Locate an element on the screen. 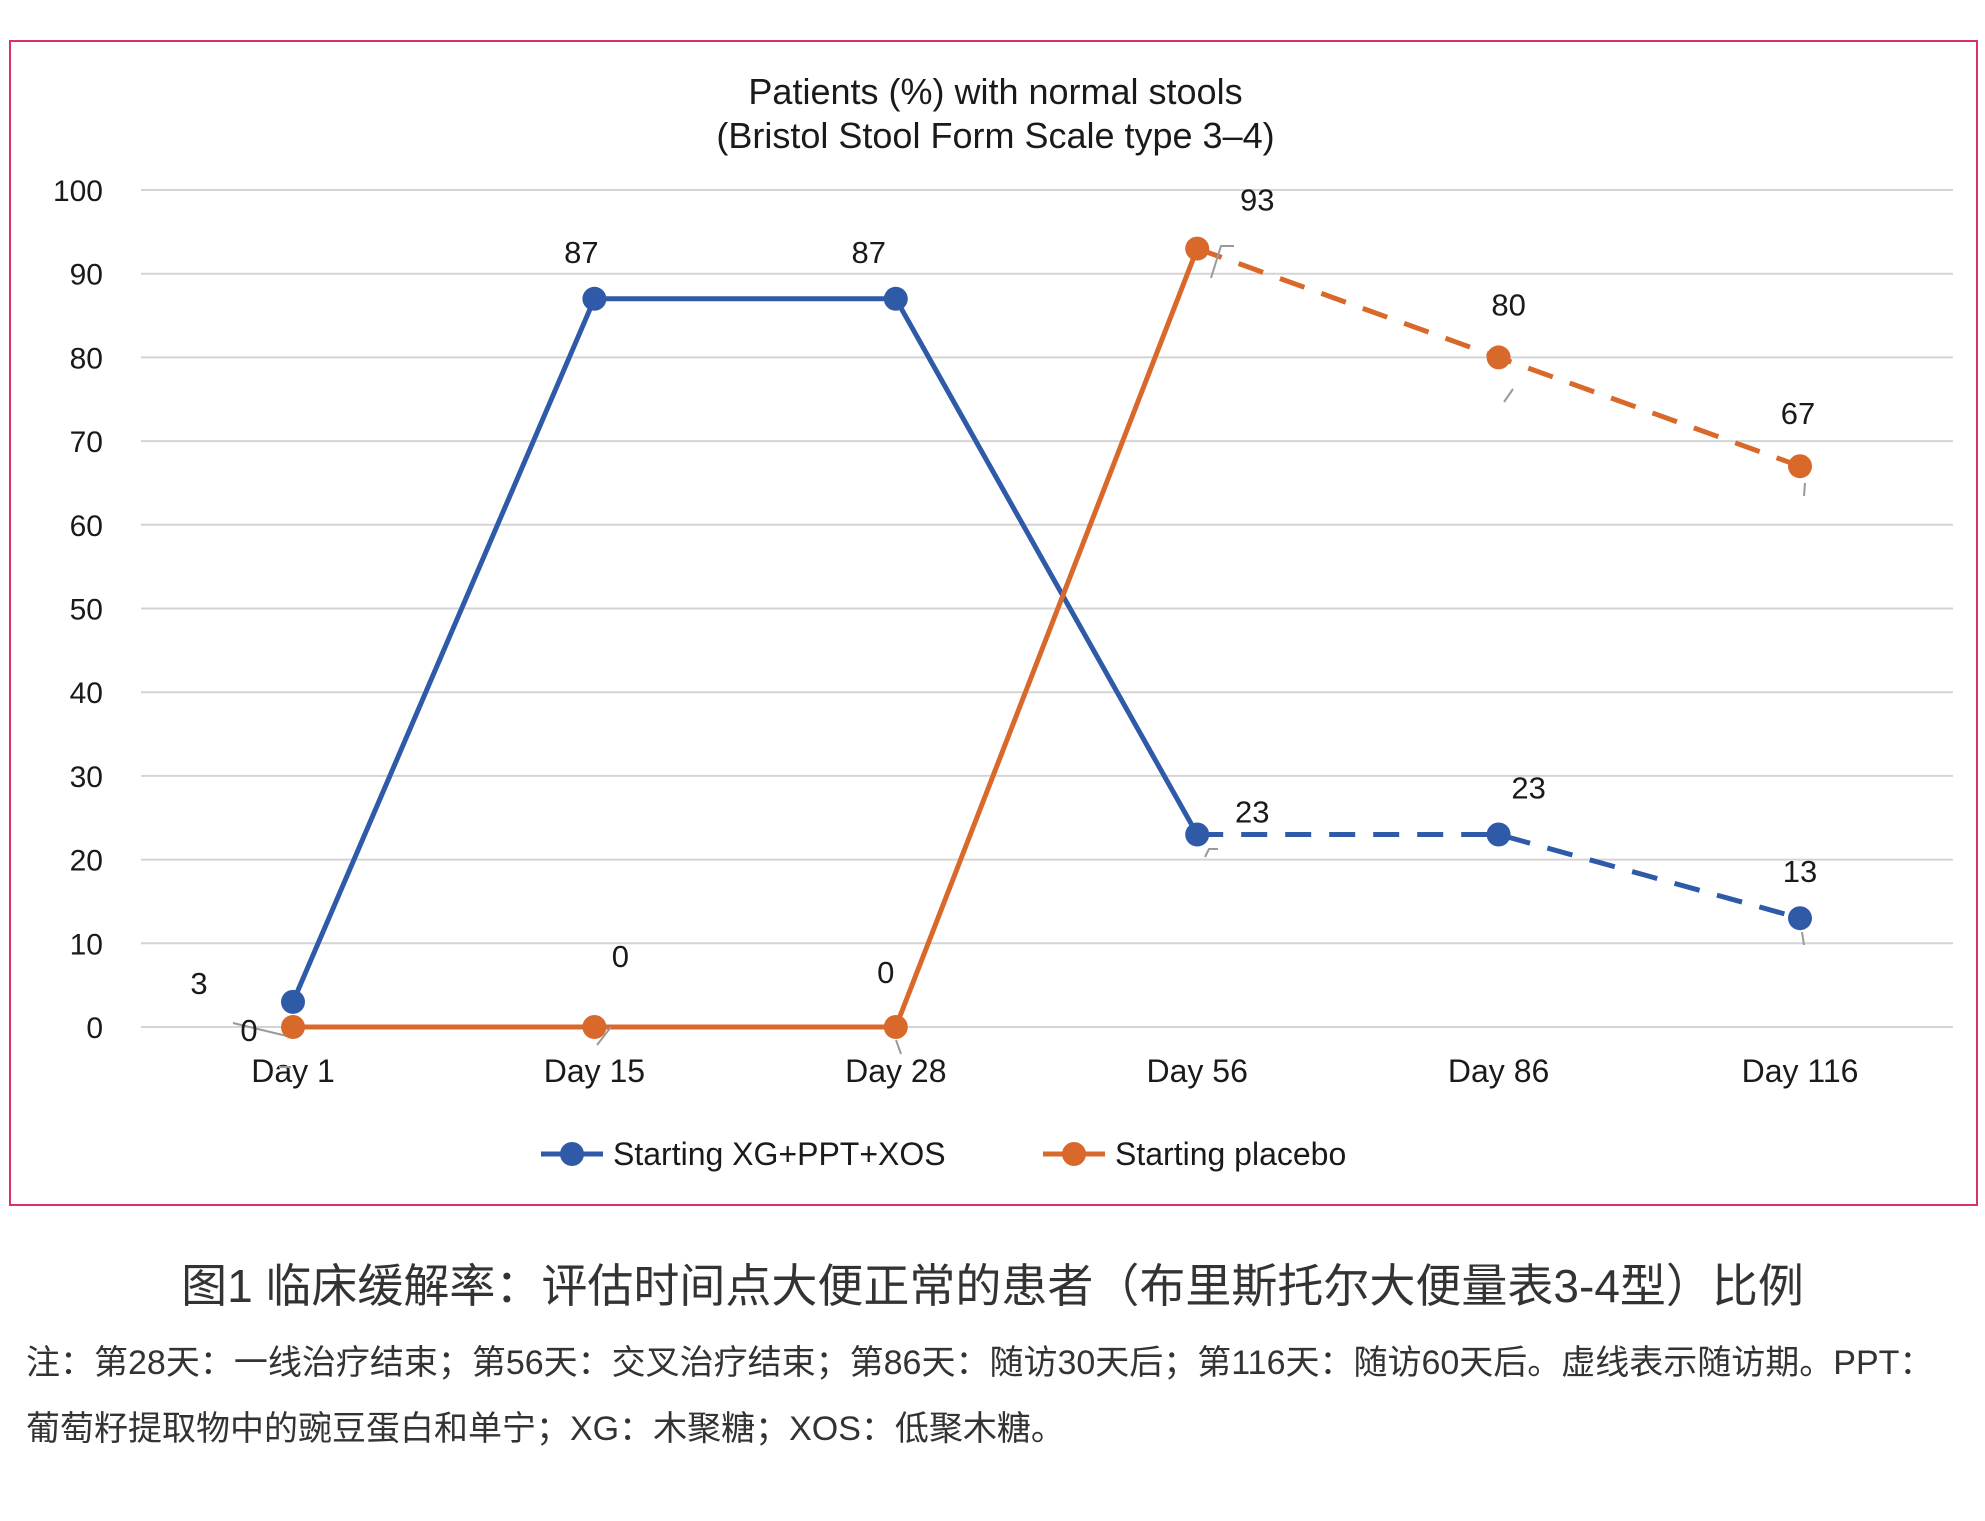 This screenshot has height=1521, width=1985. data-label: 67 is located at coordinates (1798, 413).